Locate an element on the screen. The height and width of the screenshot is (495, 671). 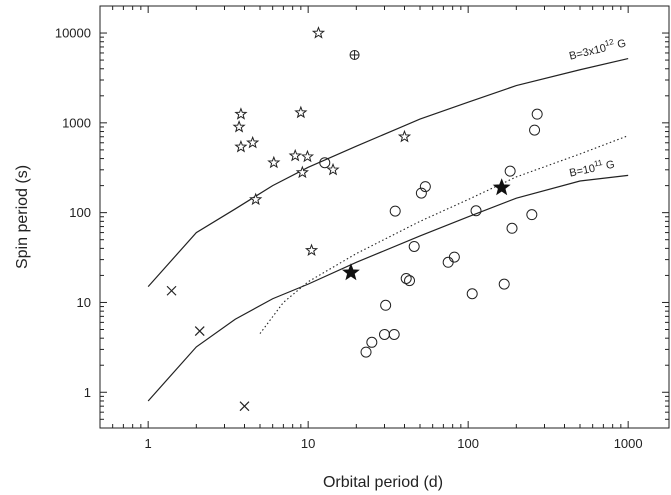
x-tick-labels: 1 10 100 1000 is located at coordinates (394, 443).